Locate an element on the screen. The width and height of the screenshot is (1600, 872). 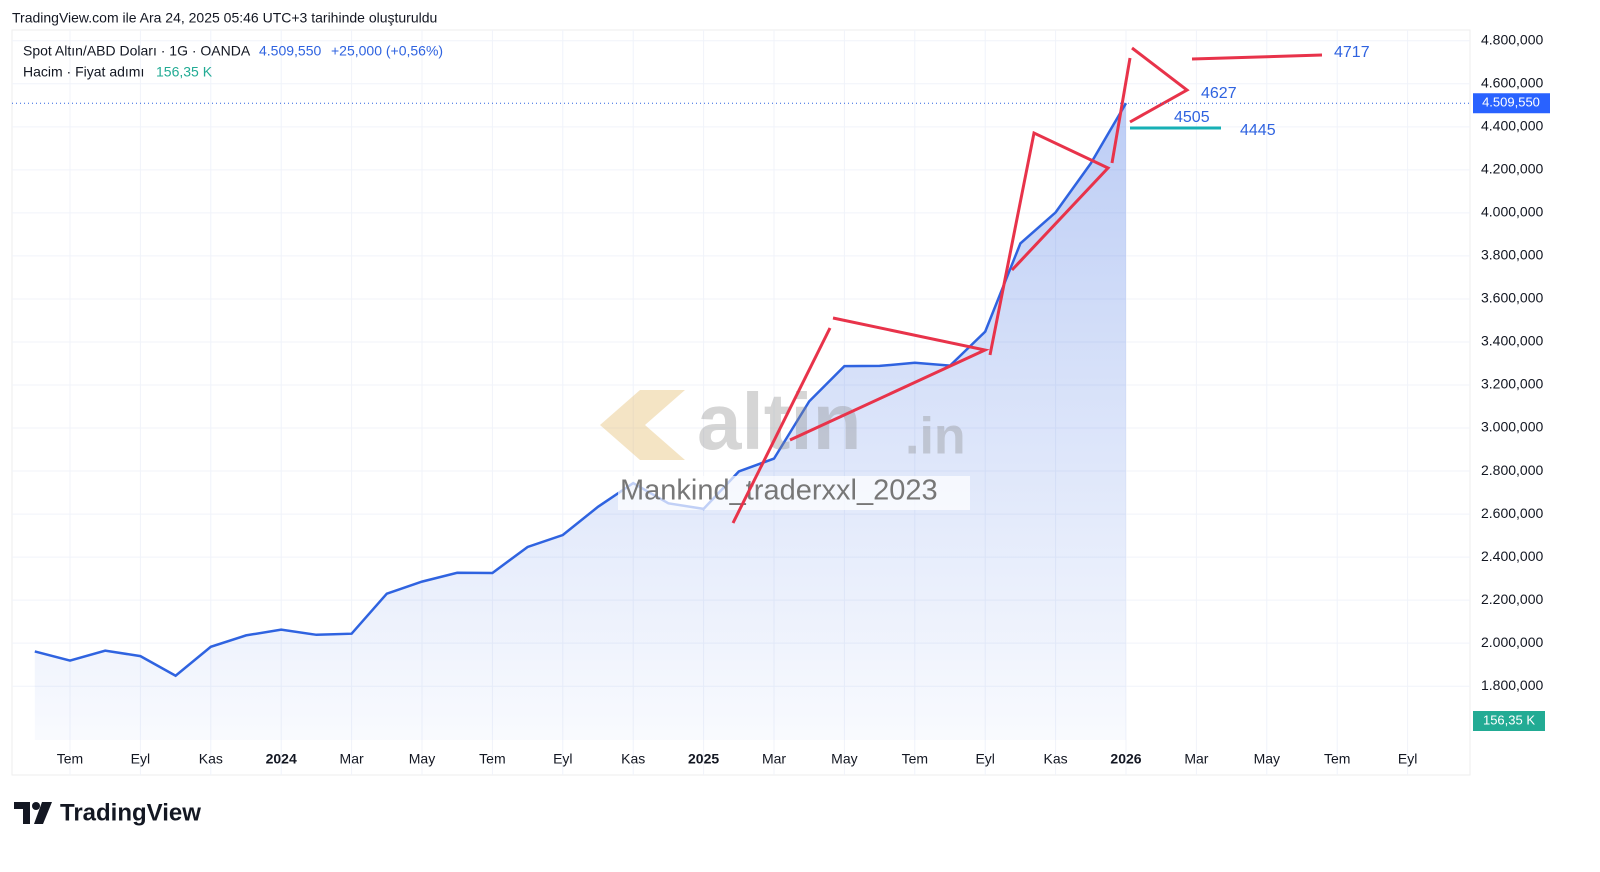
y-tick-label: 1.800,000 is located at coordinates (1512, 685).